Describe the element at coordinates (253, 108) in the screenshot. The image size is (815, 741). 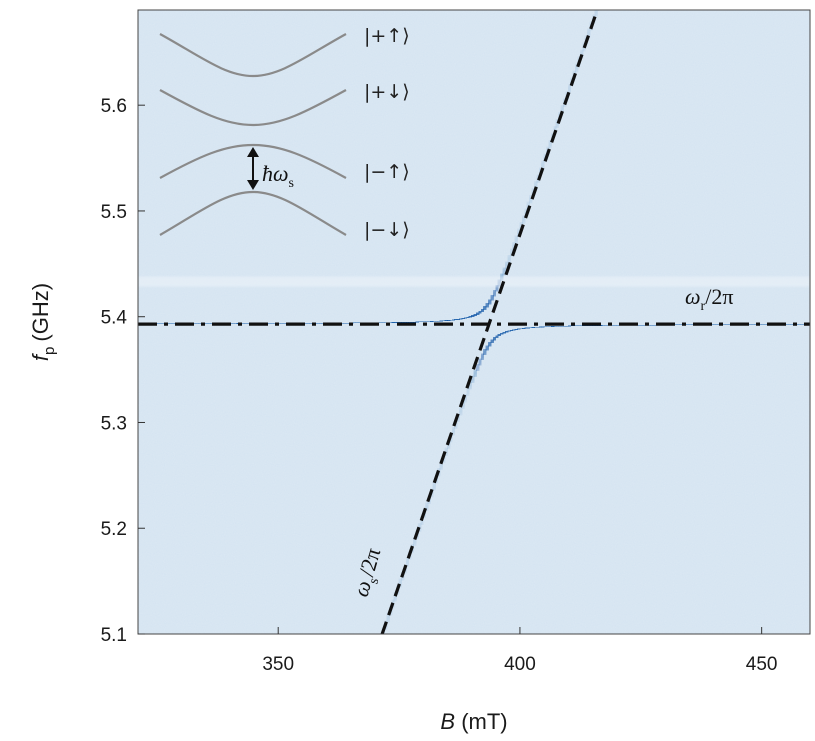
I see `level-curve-plus-down` at that location.